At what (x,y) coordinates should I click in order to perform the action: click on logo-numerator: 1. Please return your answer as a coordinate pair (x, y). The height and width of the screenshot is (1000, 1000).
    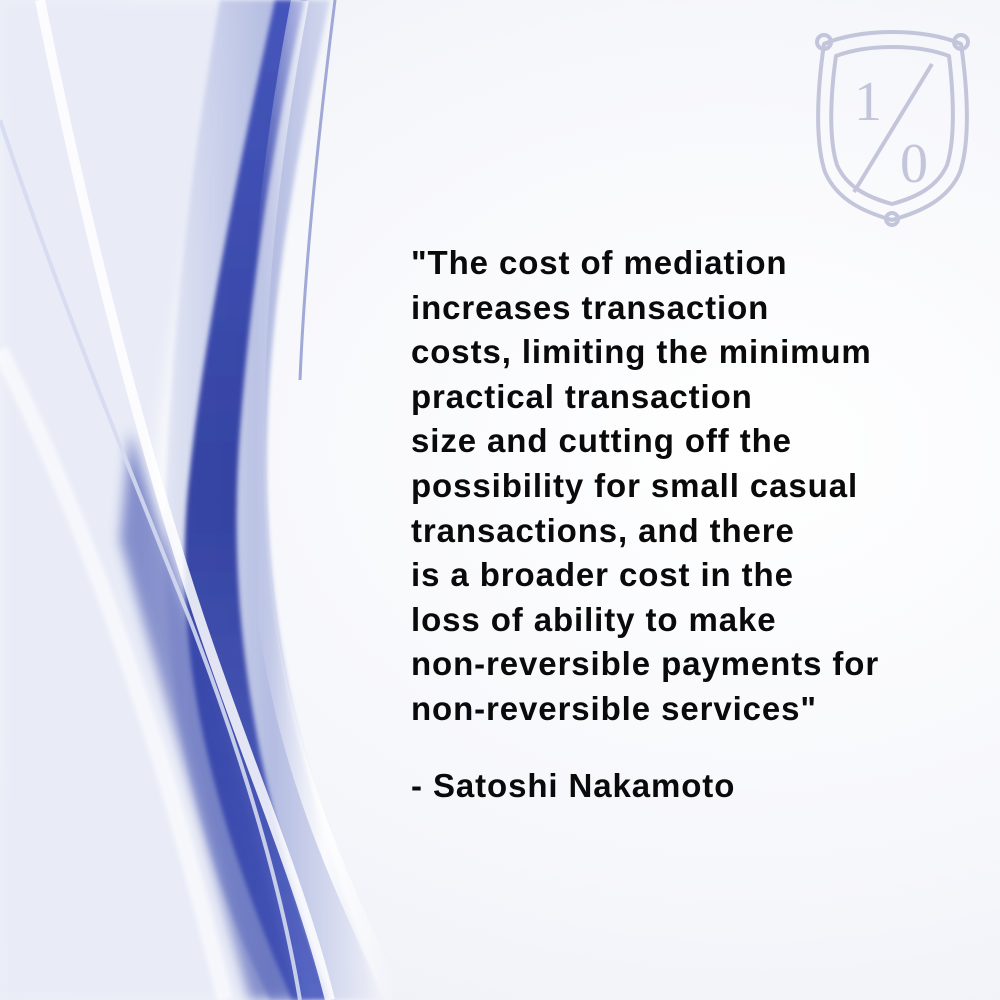
    Looking at the image, I should click on (868, 102).